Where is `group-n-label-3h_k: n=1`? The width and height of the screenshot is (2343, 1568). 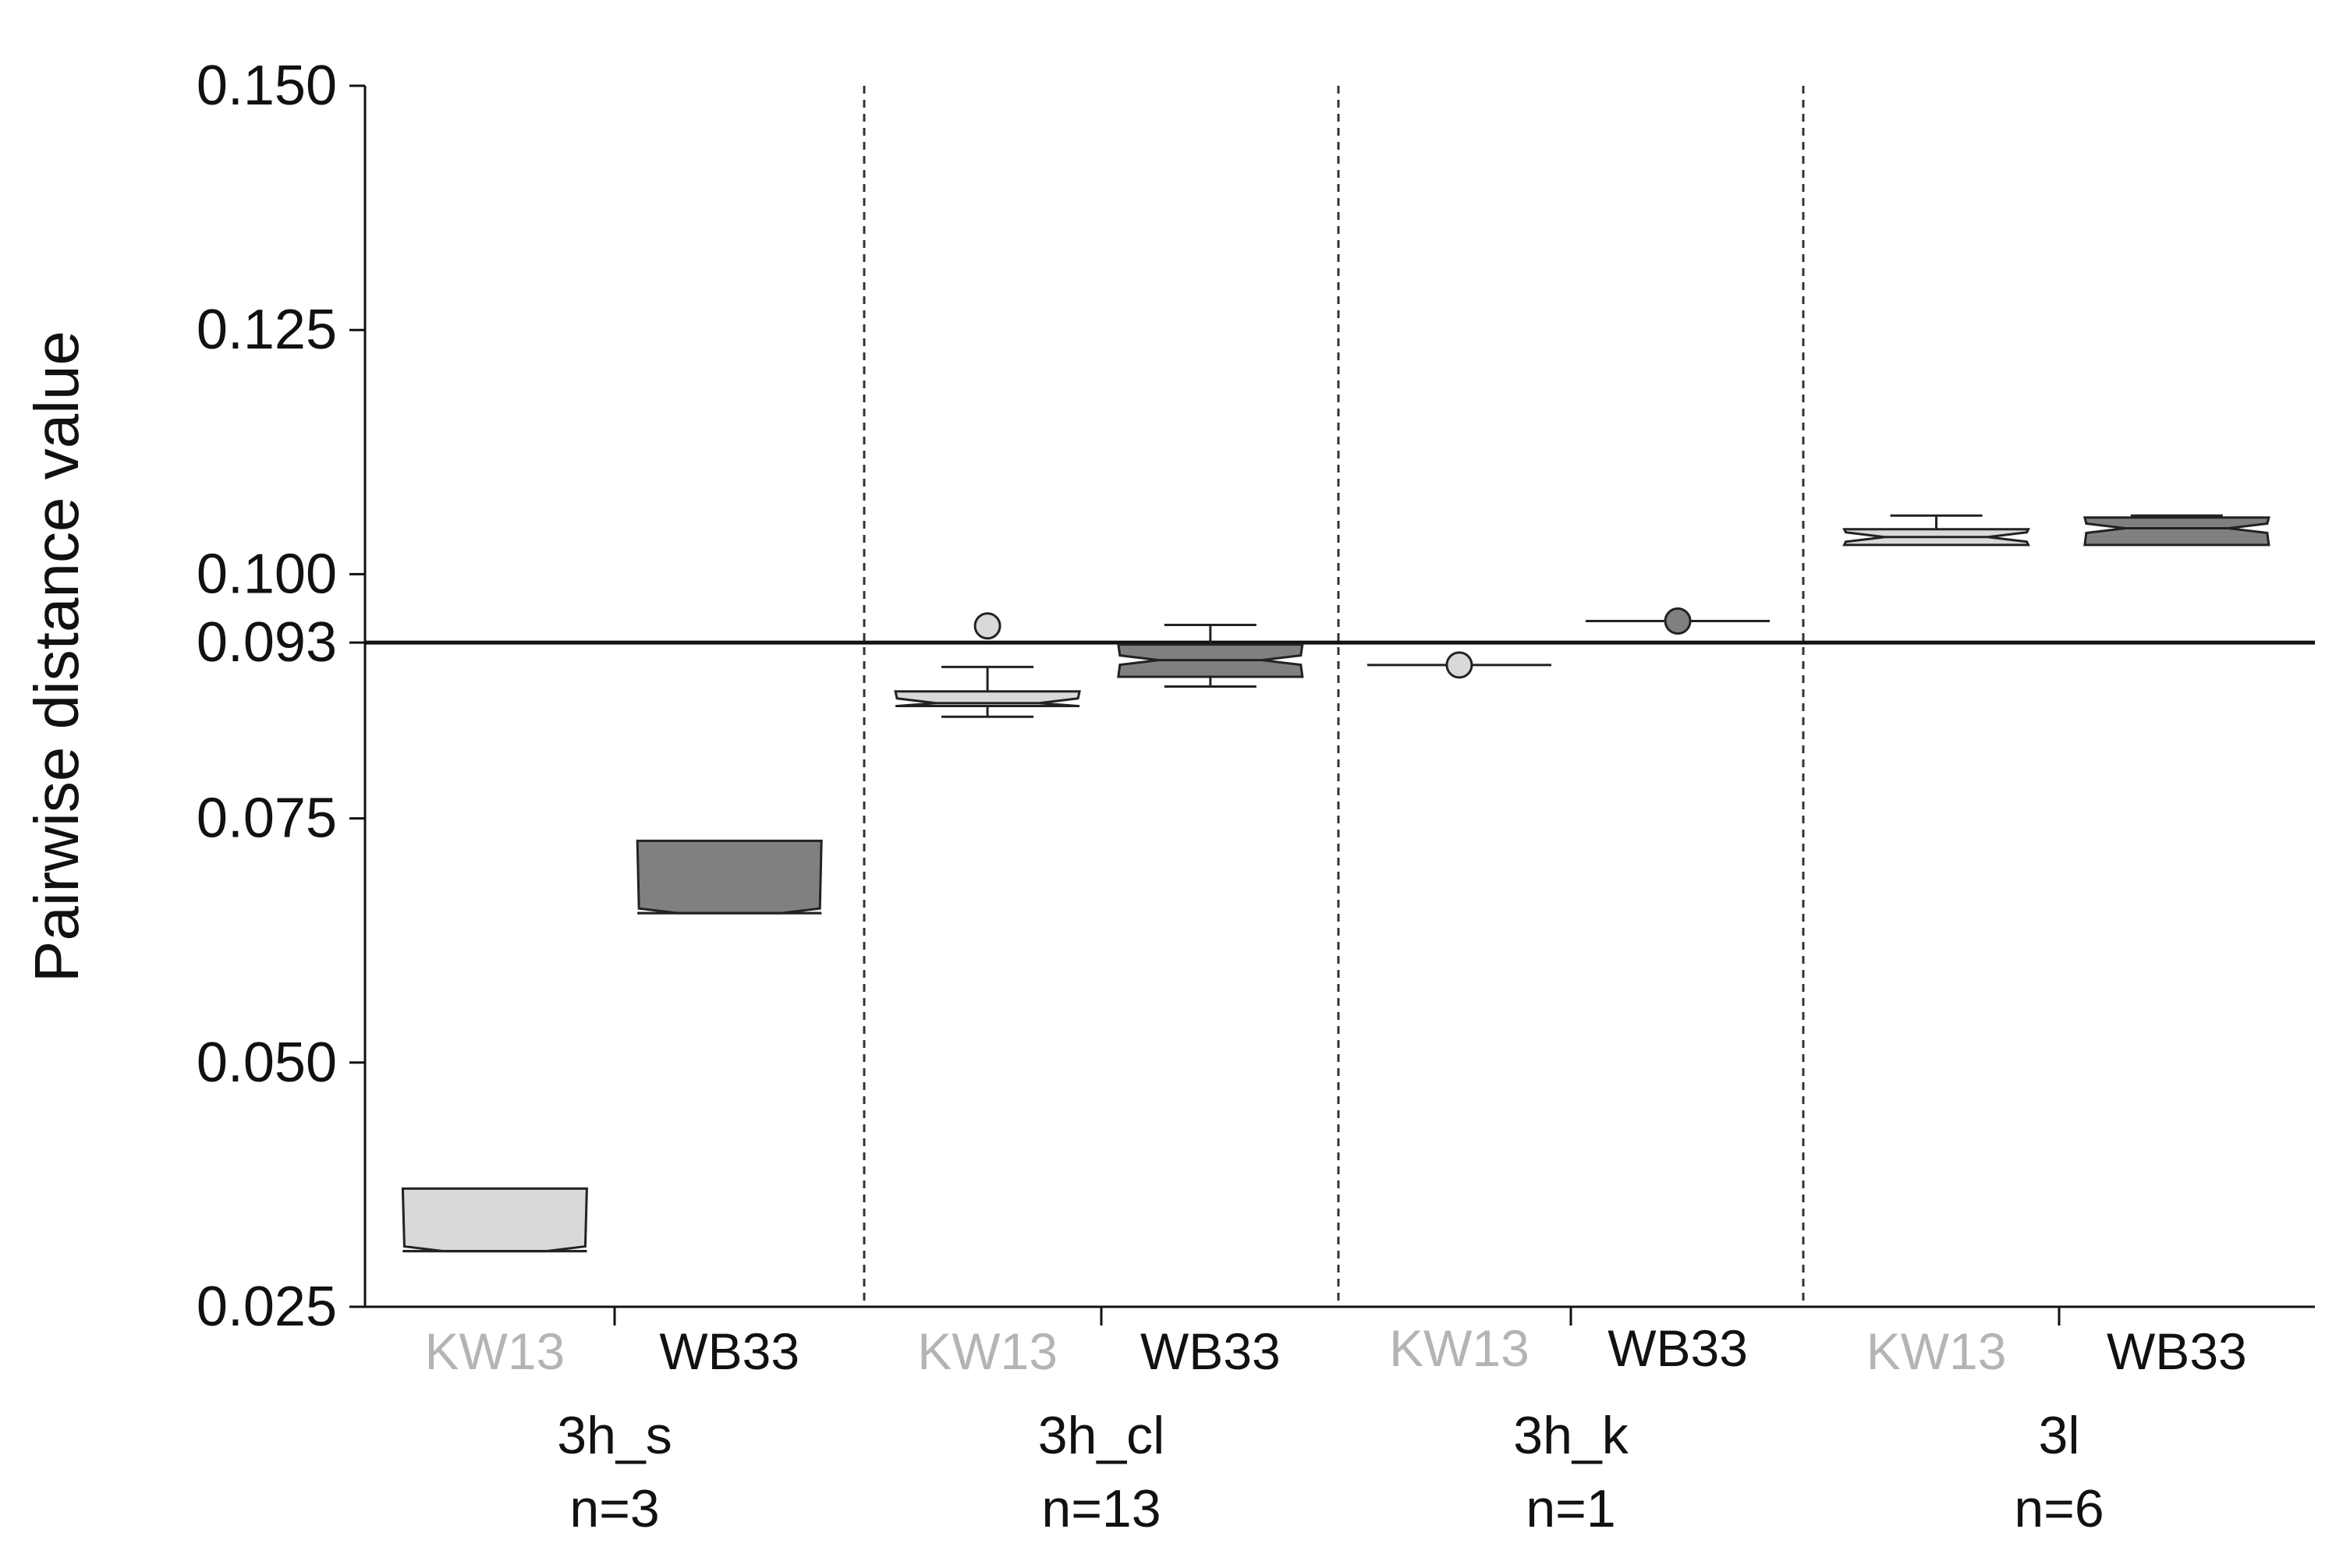
group-n-label-3h_k: n=1 is located at coordinates (1570, 1508).